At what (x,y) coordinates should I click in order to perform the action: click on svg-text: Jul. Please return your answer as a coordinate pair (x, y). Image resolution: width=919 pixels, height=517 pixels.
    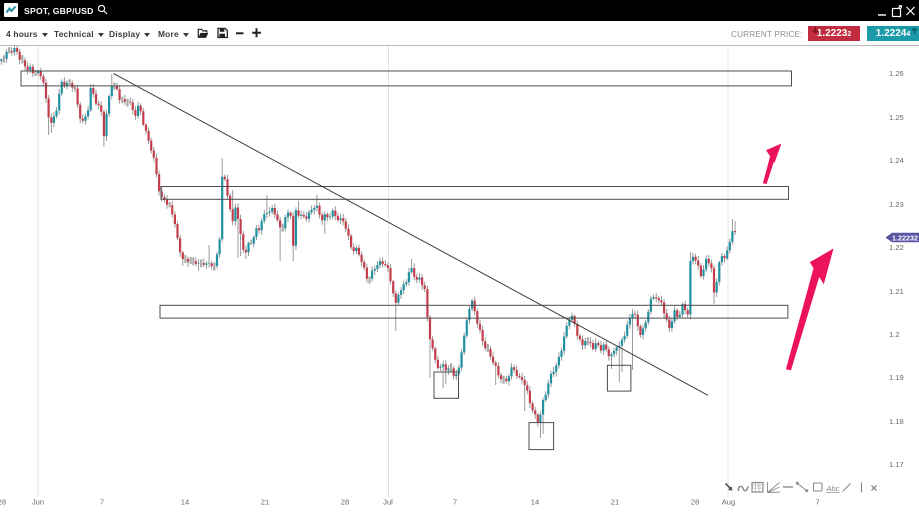
    Looking at the image, I should click on (388, 502).